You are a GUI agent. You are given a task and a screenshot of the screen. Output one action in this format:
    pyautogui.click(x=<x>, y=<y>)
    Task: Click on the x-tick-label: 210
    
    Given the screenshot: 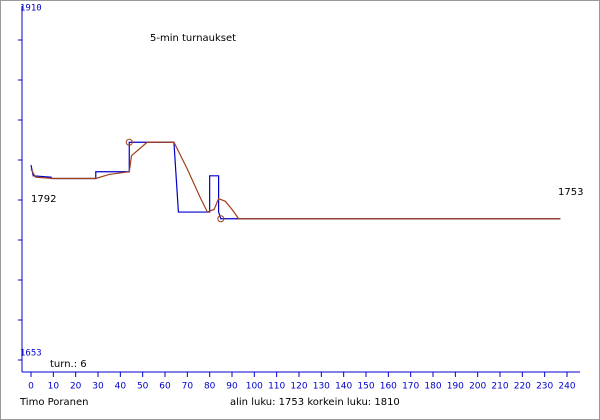 What is the action you would take?
    pyautogui.click(x=499, y=387)
    